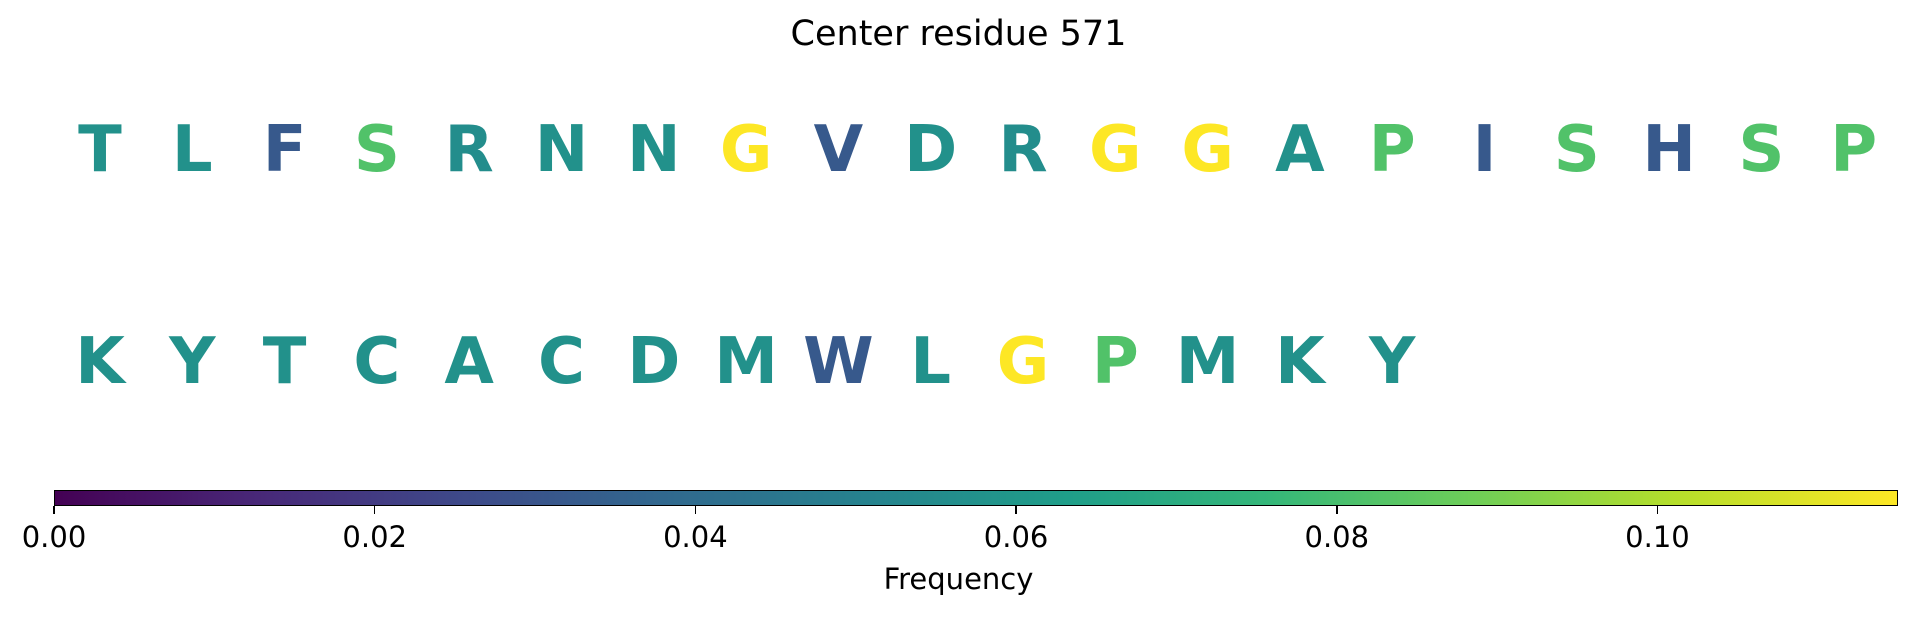 This screenshot has height=619, width=1917. Describe the element at coordinates (958, 579) in the screenshot. I see `colorbar-label: Frequency` at that location.